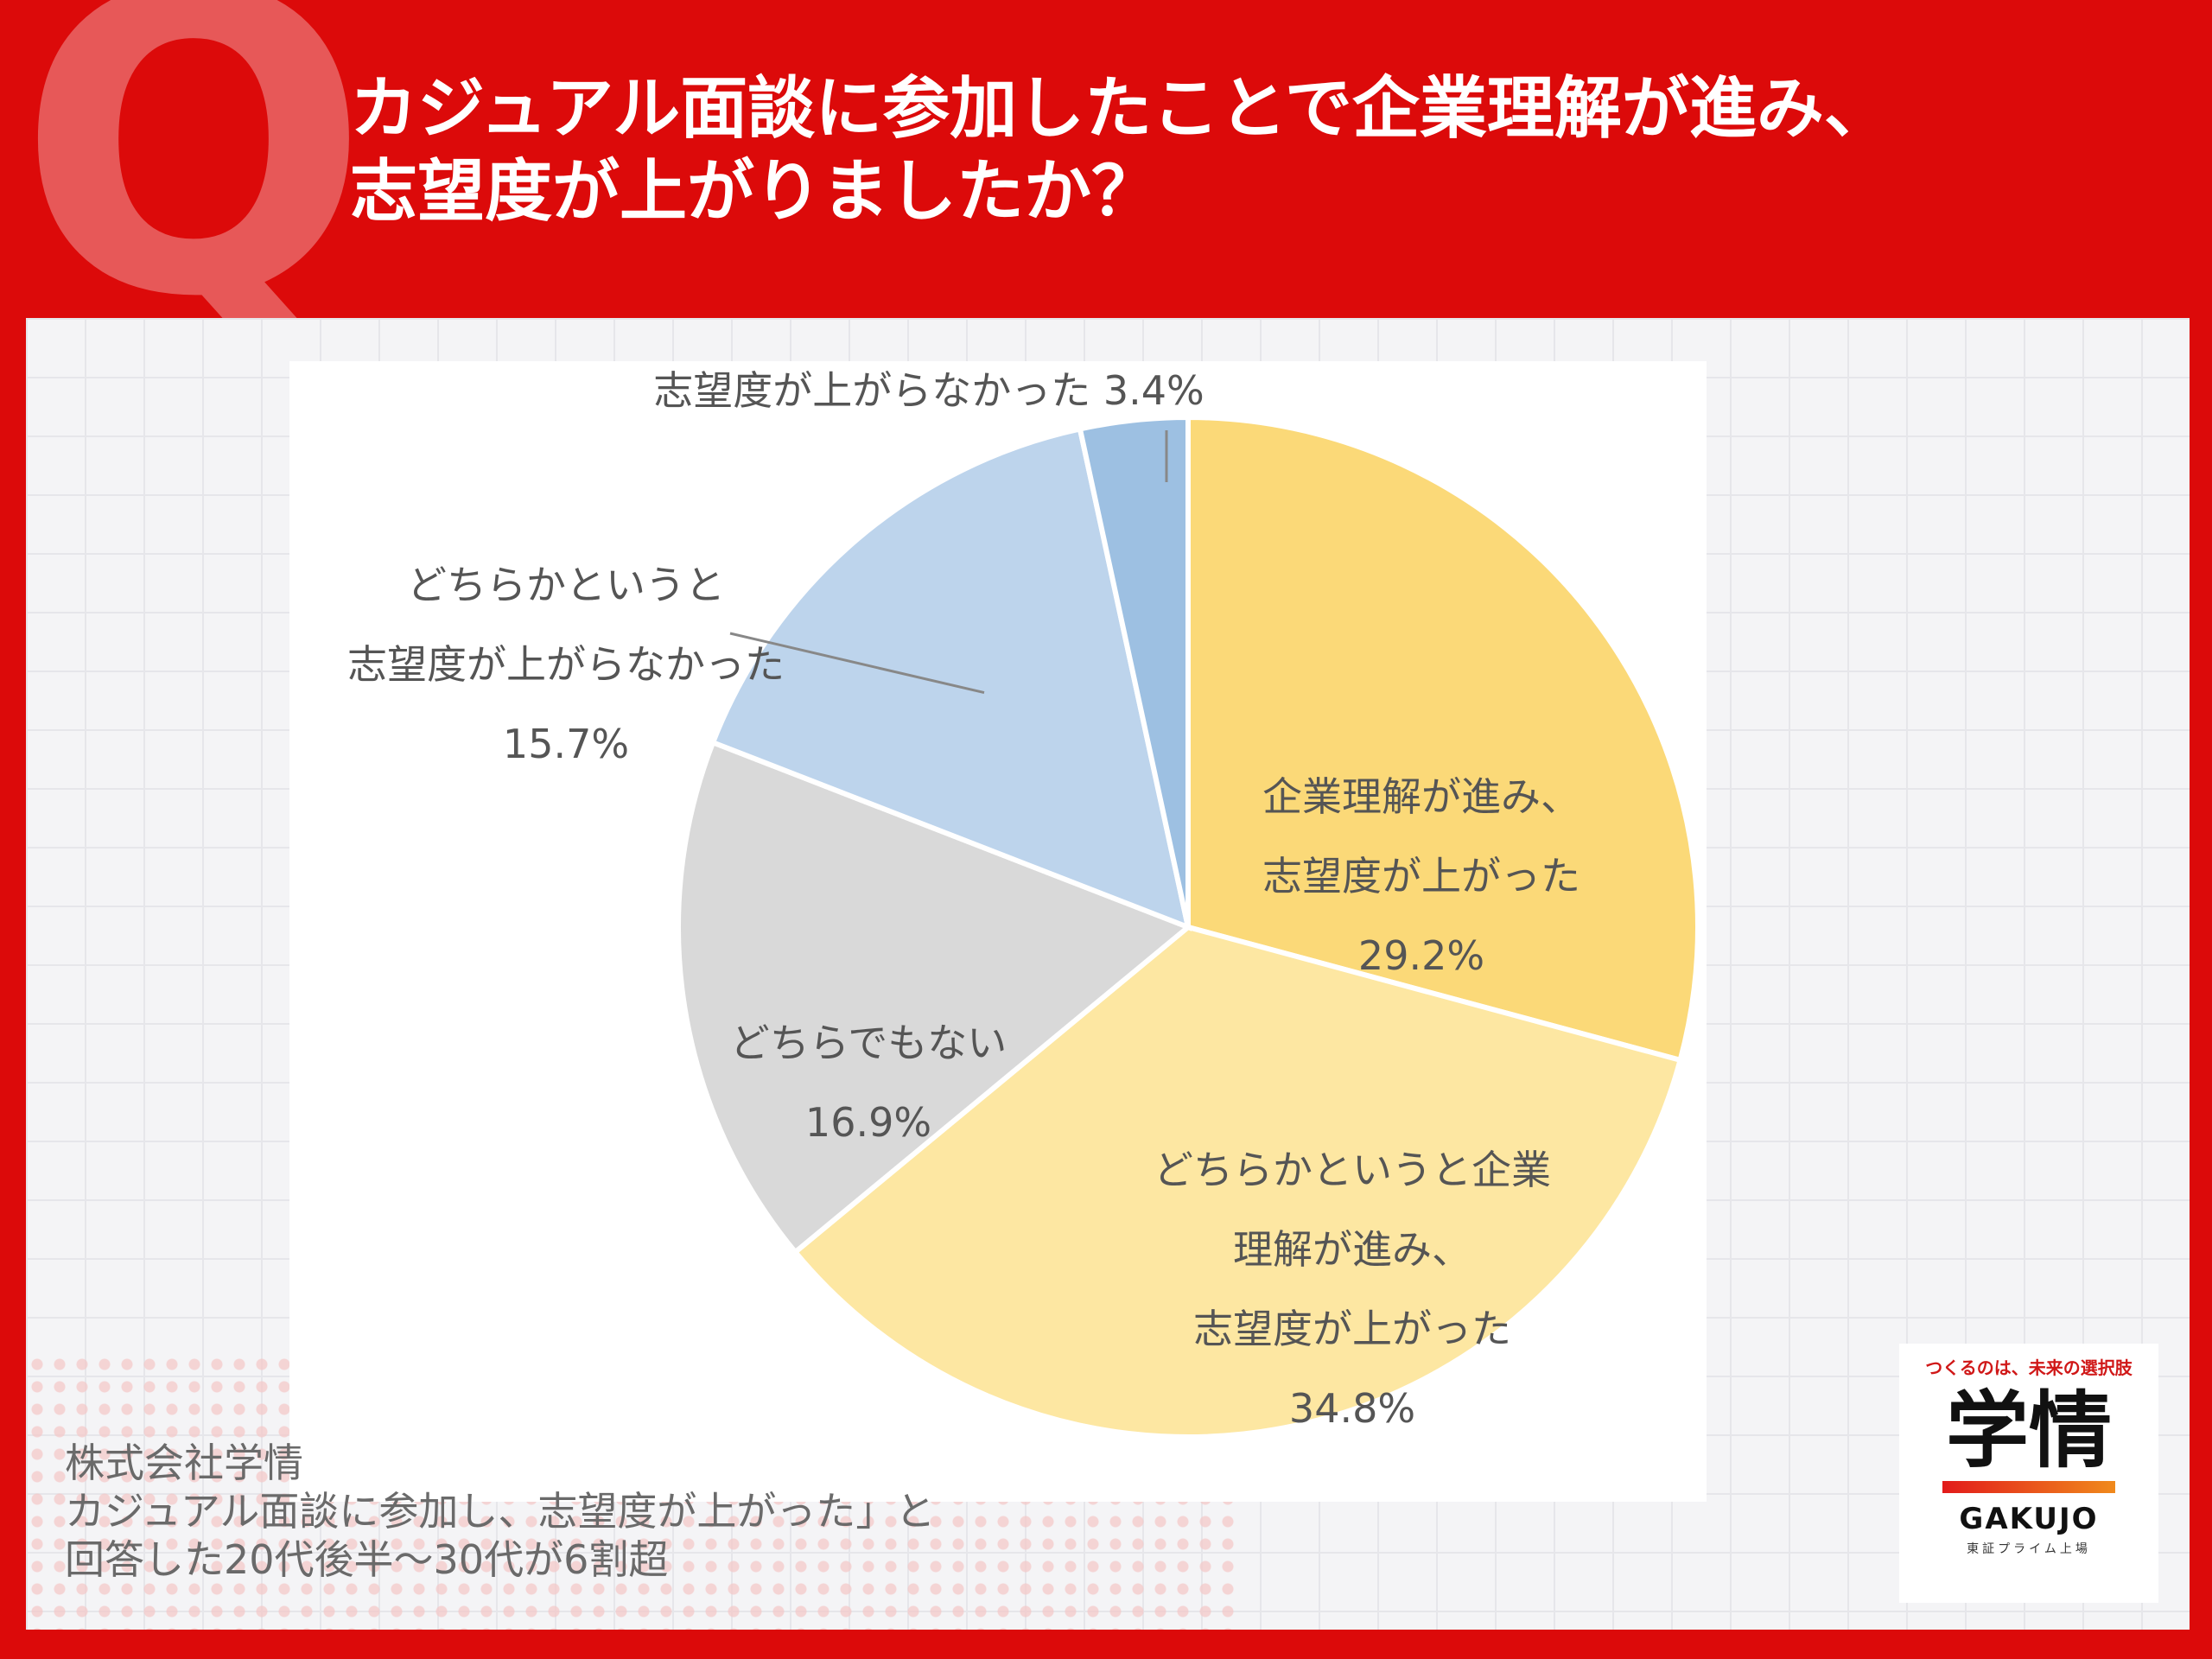 This screenshot has width=2212, height=1659. I want to click on question-line-2: 志望度が上がりましたか？, so click(755, 192).